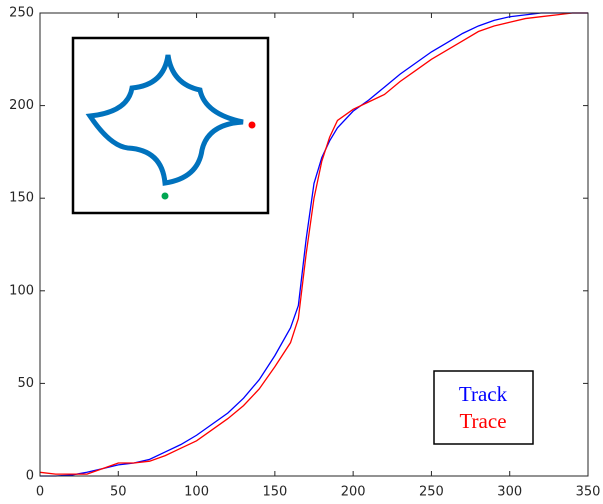 This screenshot has width=603, height=504. I want to click on end-dot, so click(252, 125).